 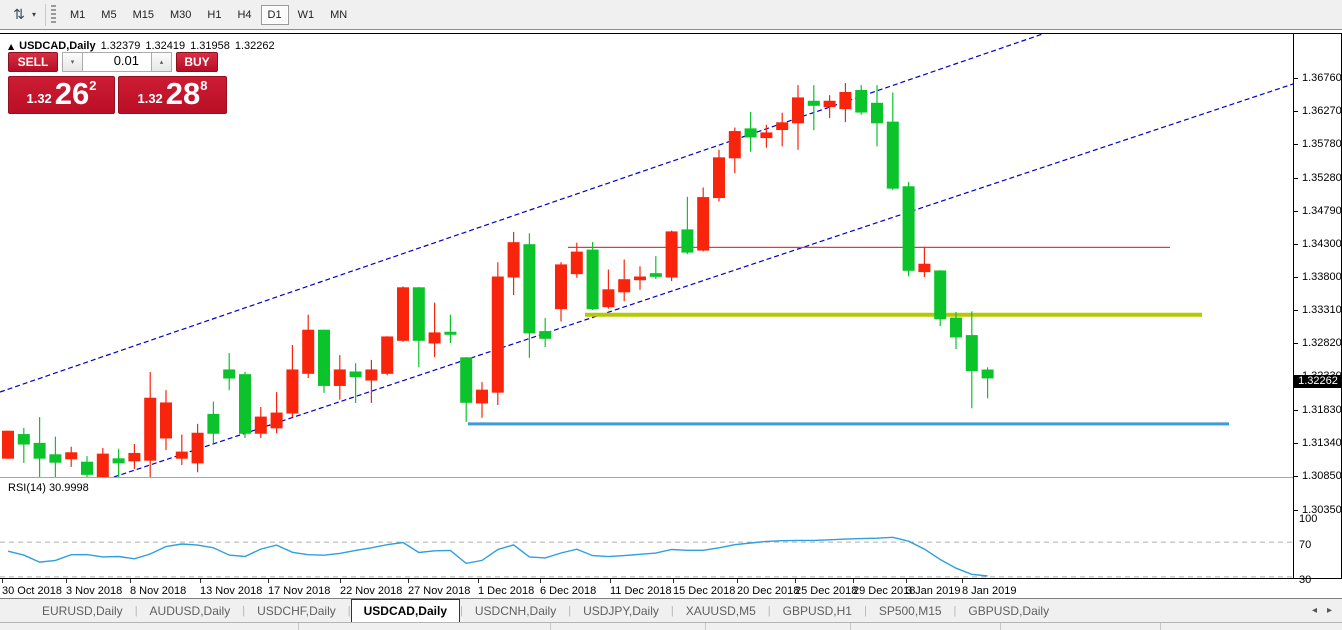 I want to click on time-tick-label: 17 Nov 2018, so click(x=299, y=591).